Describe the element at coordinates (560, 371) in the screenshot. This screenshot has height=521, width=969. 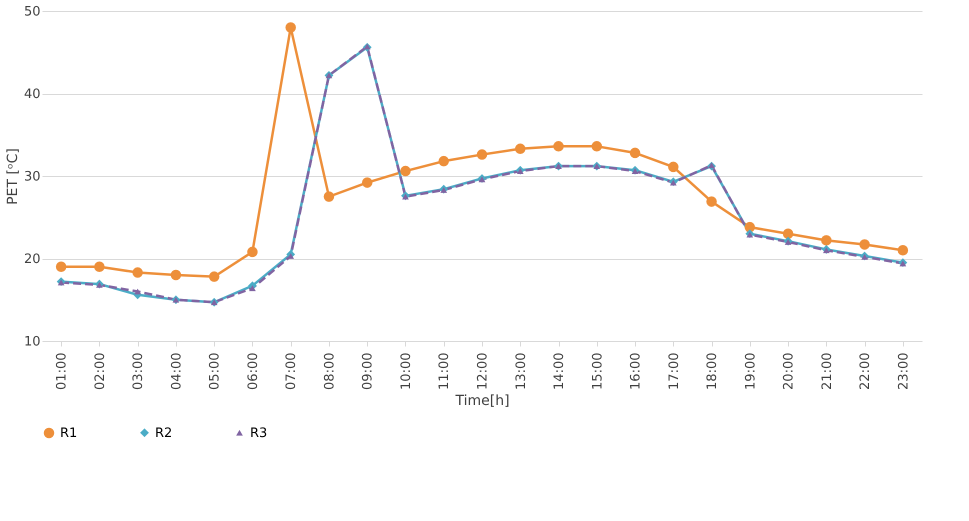
I see `x-tick-label: 14:00` at that location.